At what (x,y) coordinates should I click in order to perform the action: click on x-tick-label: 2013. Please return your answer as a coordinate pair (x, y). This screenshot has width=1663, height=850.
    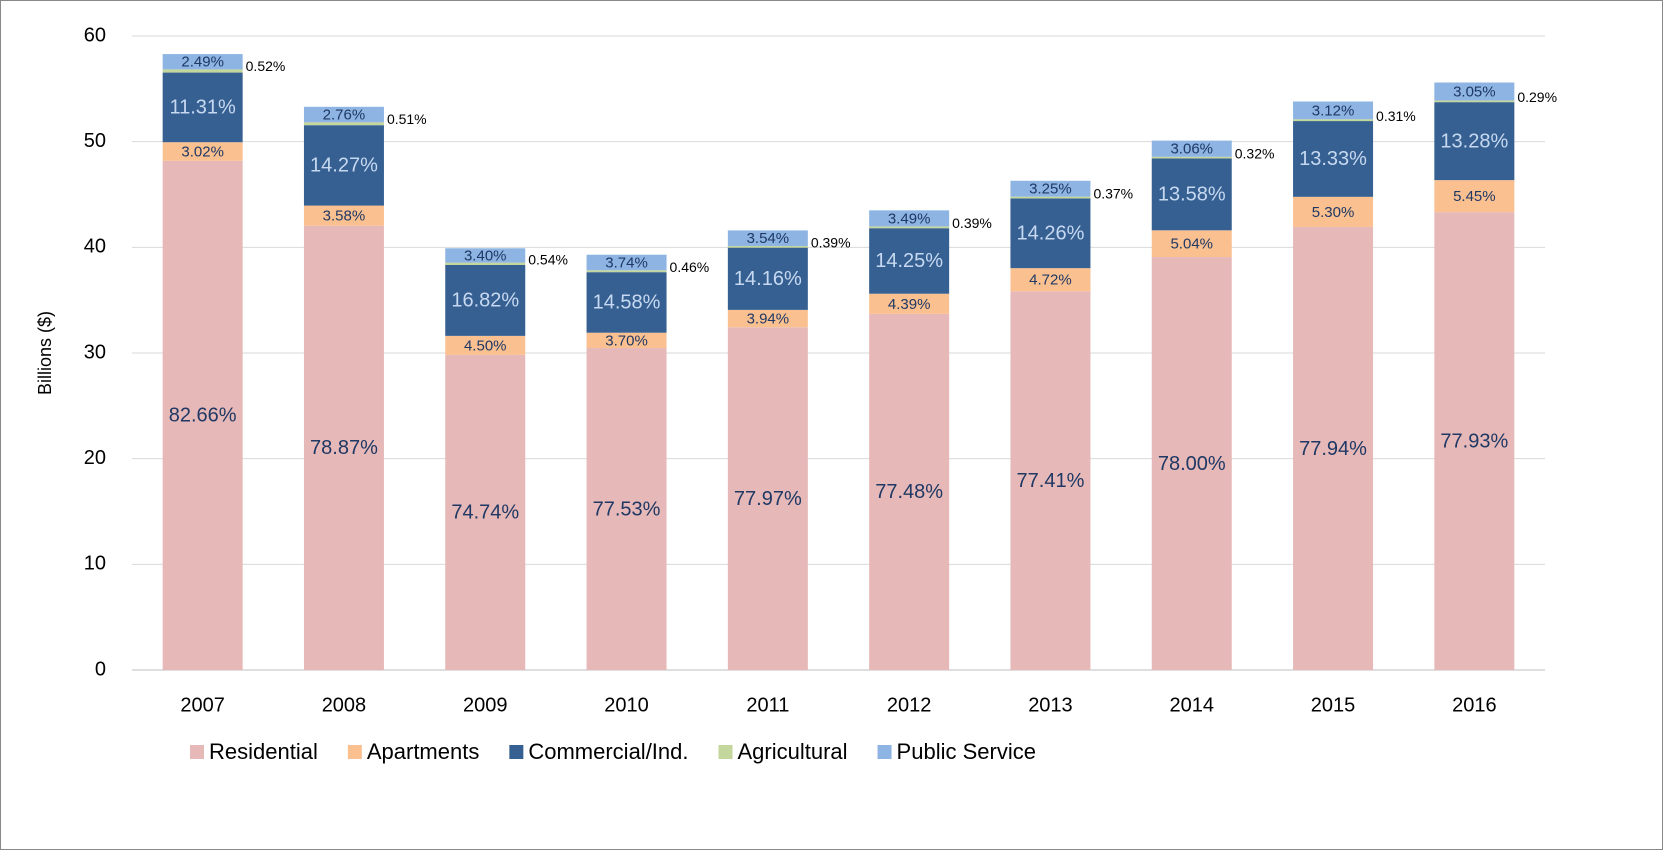
    Looking at the image, I should click on (1050, 705).